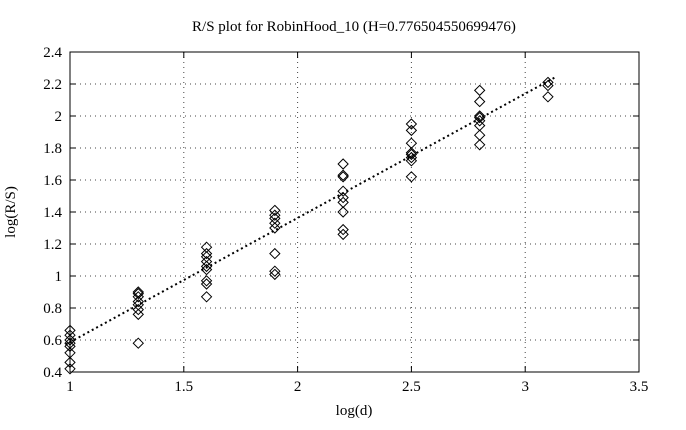 This screenshot has height=430, width=686. I want to click on x-tick-label: 2.5, so click(411, 387).